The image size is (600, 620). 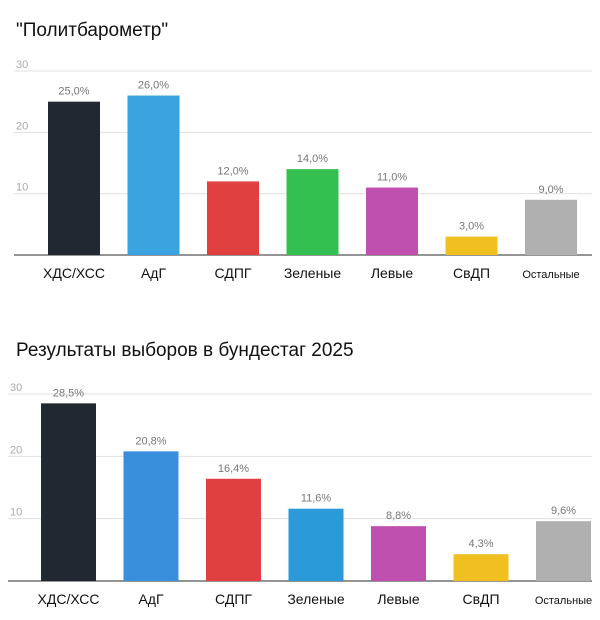 What do you see at coordinates (316, 499) in the screenshot?
I see `bar-value-label: 11,6%` at bounding box center [316, 499].